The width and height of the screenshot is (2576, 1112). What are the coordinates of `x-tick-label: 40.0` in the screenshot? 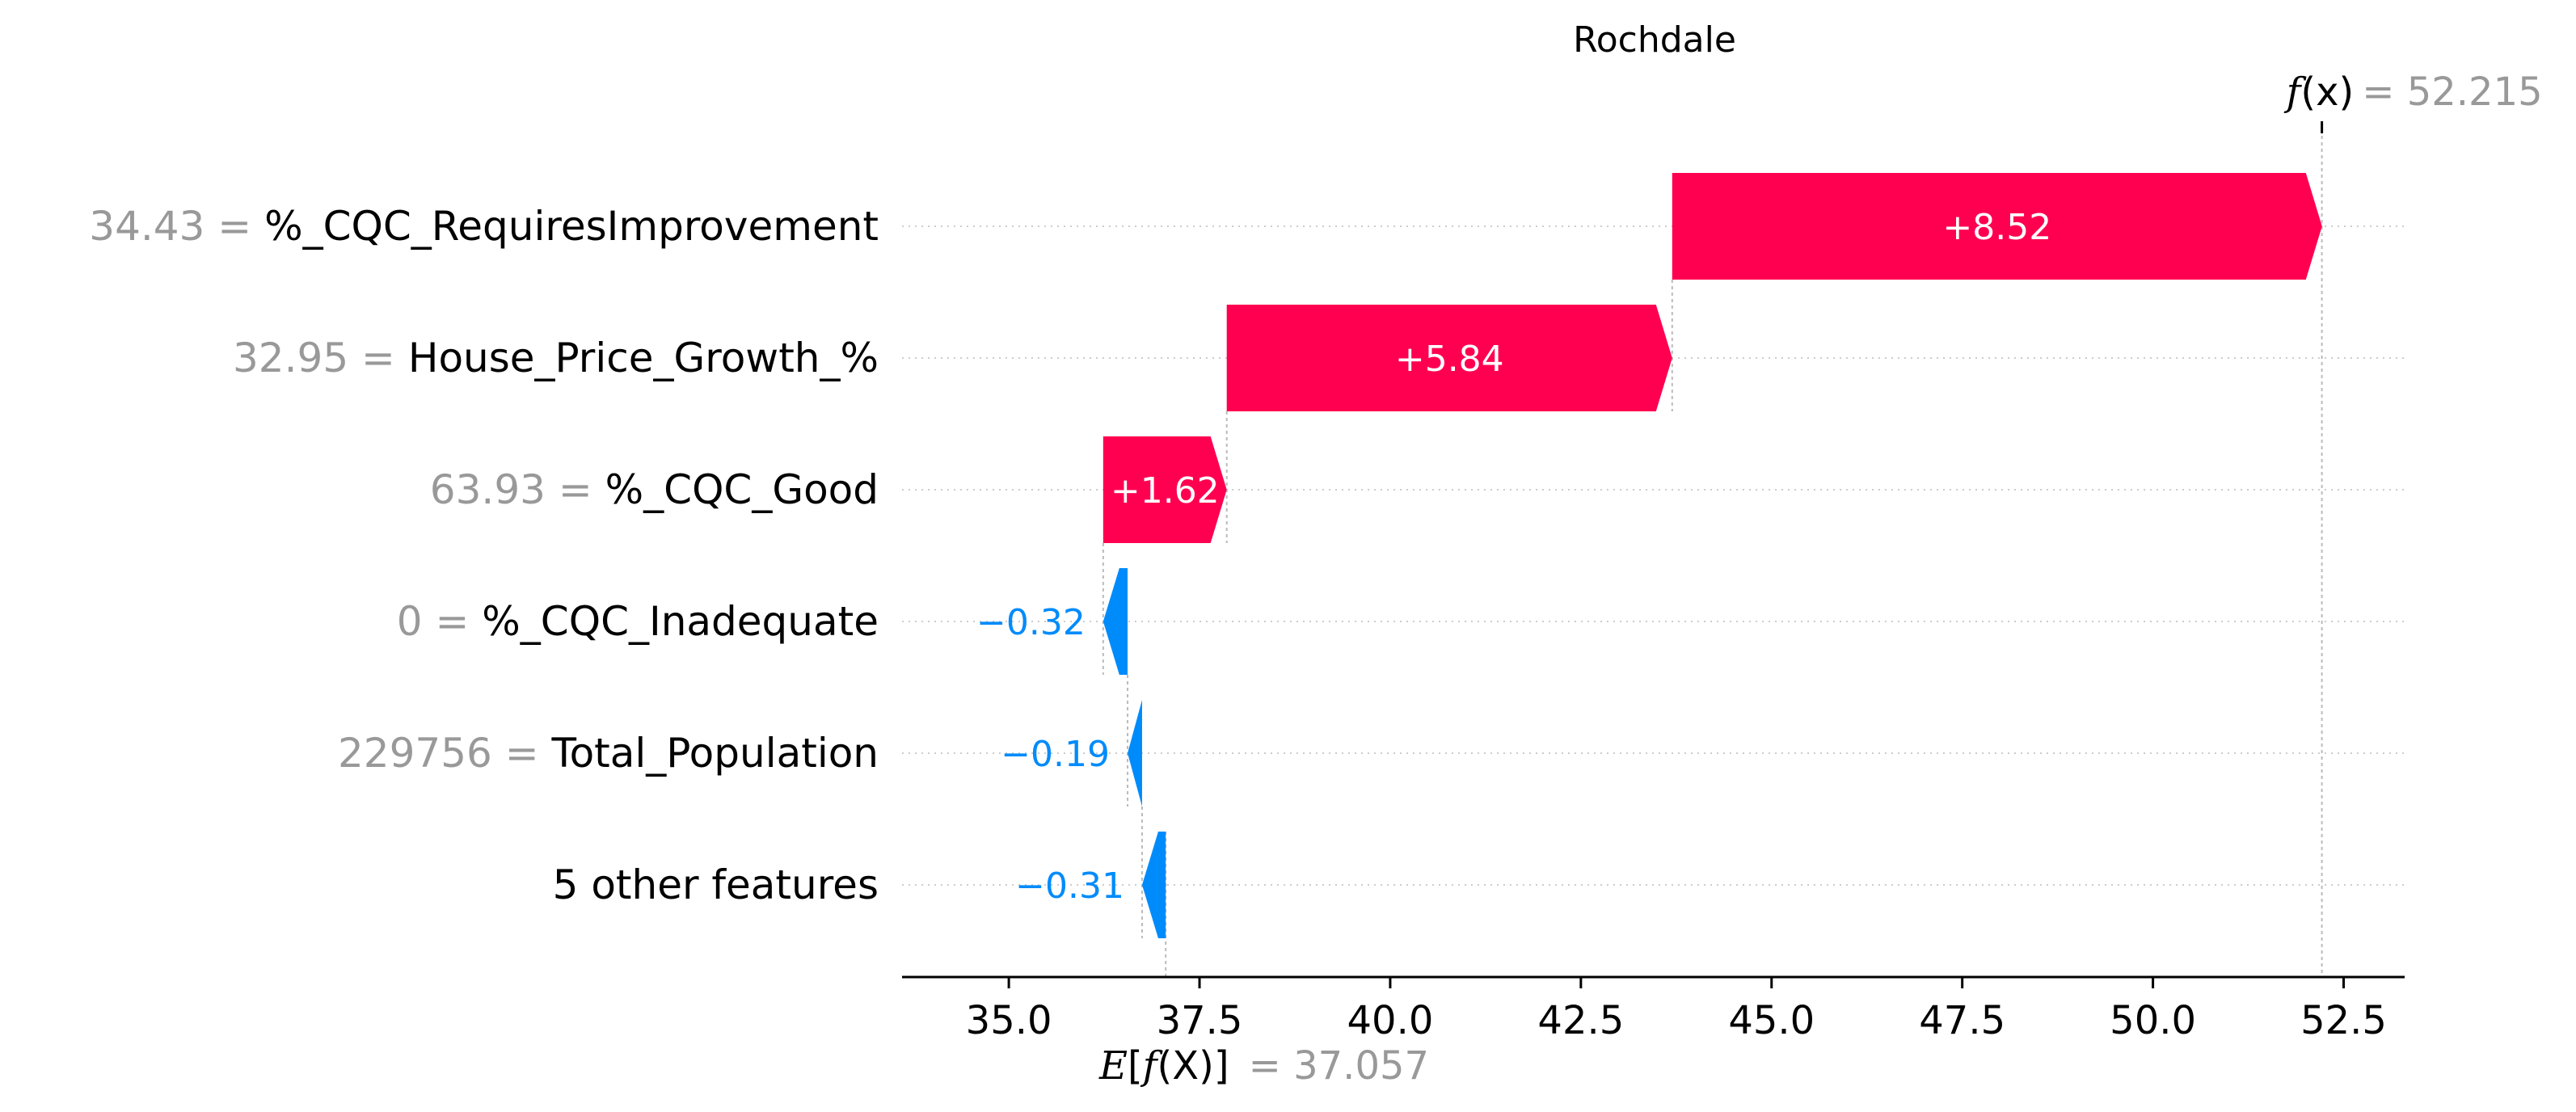 It's located at (1390, 1020).